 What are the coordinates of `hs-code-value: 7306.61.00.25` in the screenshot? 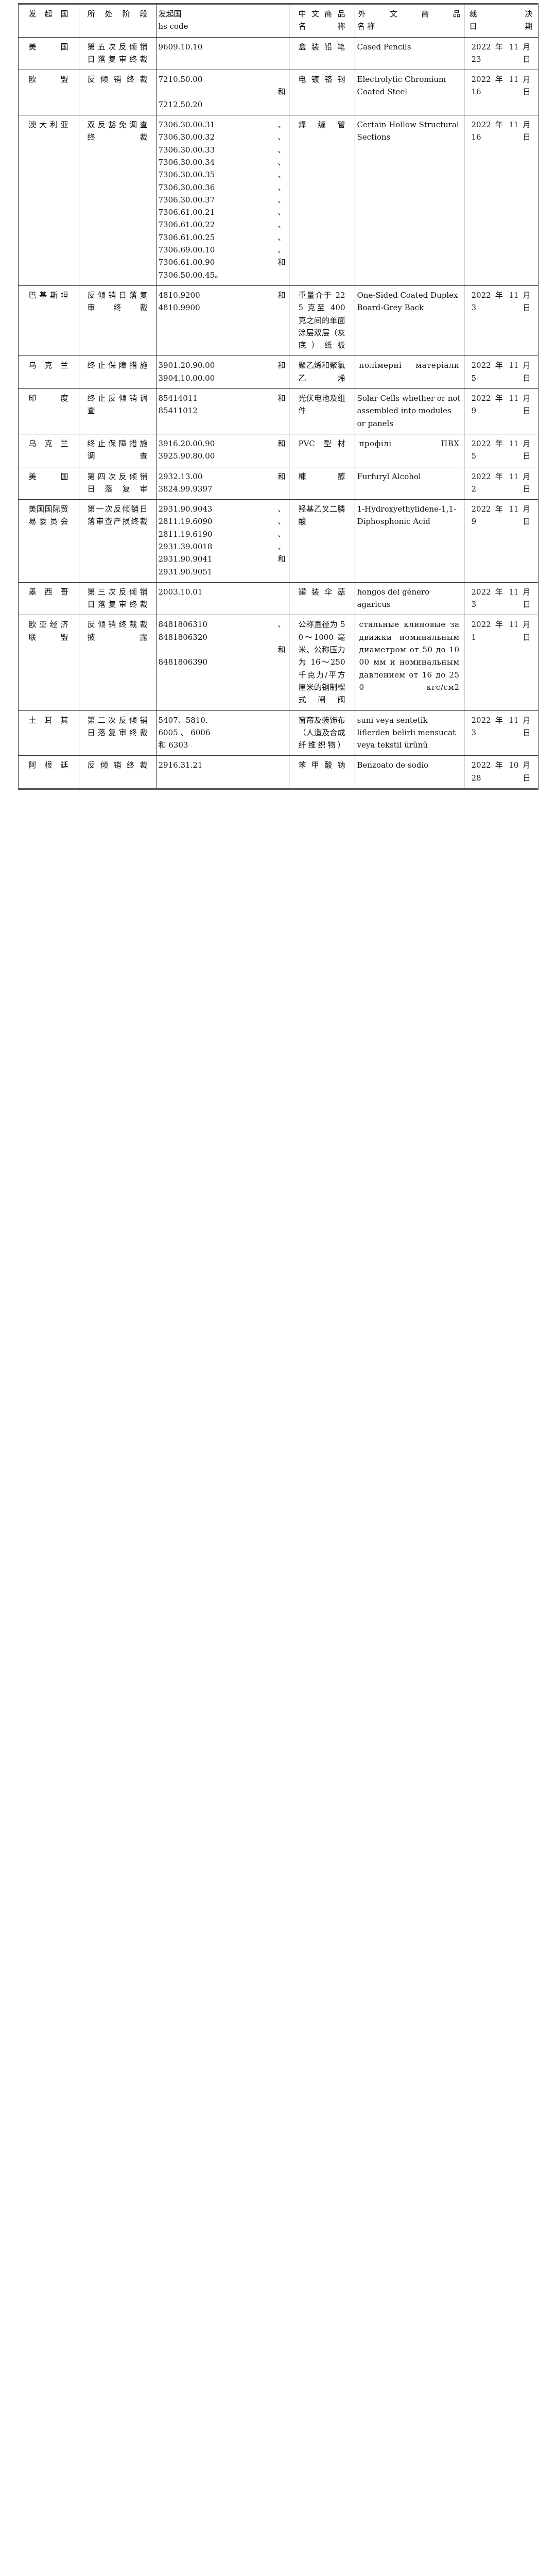 It's located at (186, 237).